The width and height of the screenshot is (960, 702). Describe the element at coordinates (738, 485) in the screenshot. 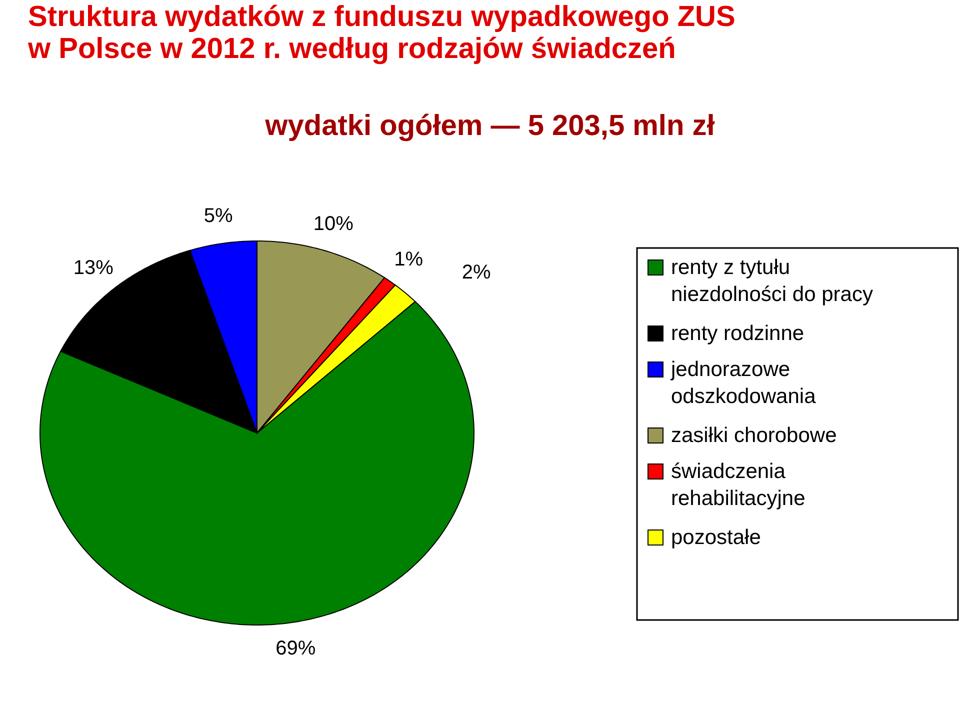

I see `legend-label: świadczenia rehabilitacyjne` at that location.